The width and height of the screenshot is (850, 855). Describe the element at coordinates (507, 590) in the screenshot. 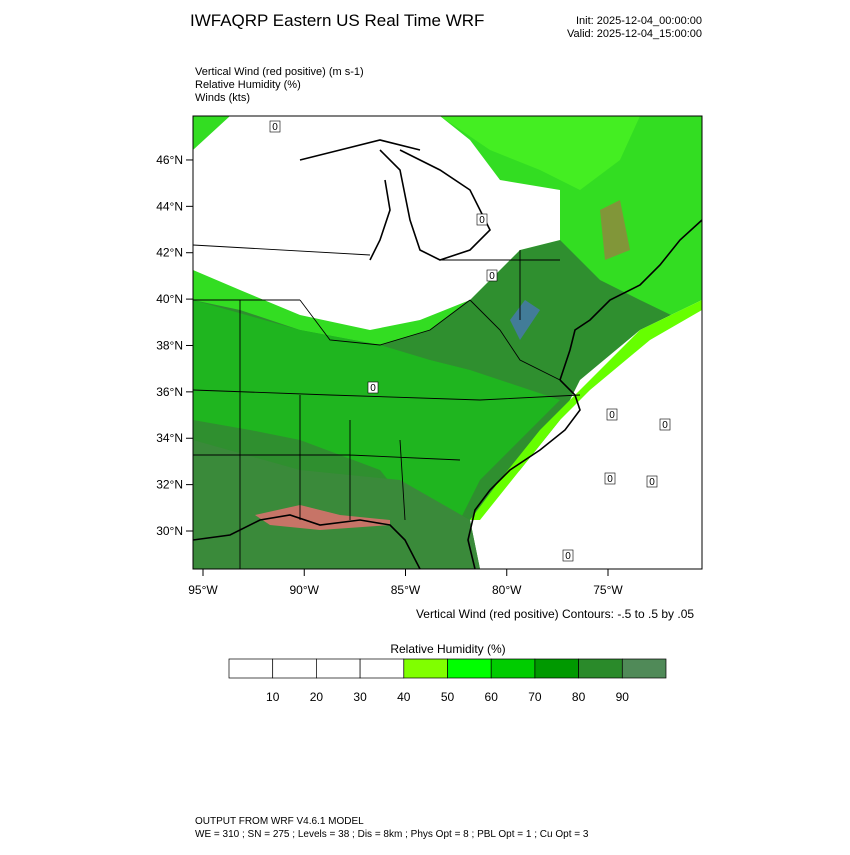

I see `lon-tick-label: 80°W` at that location.